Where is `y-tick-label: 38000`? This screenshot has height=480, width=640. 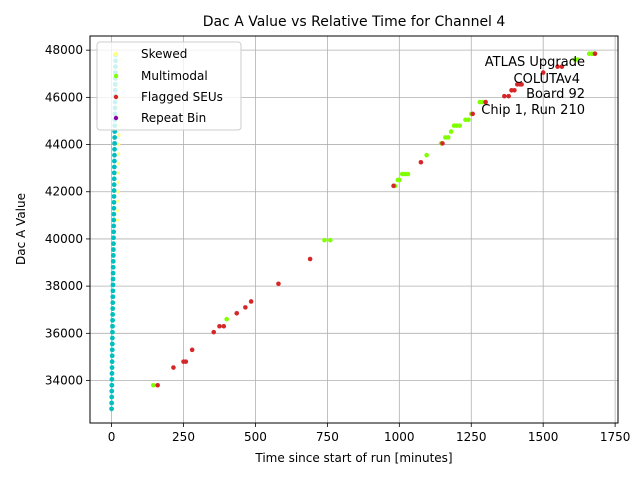 y-tick-label: 38000 is located at coordinates (64, 286).